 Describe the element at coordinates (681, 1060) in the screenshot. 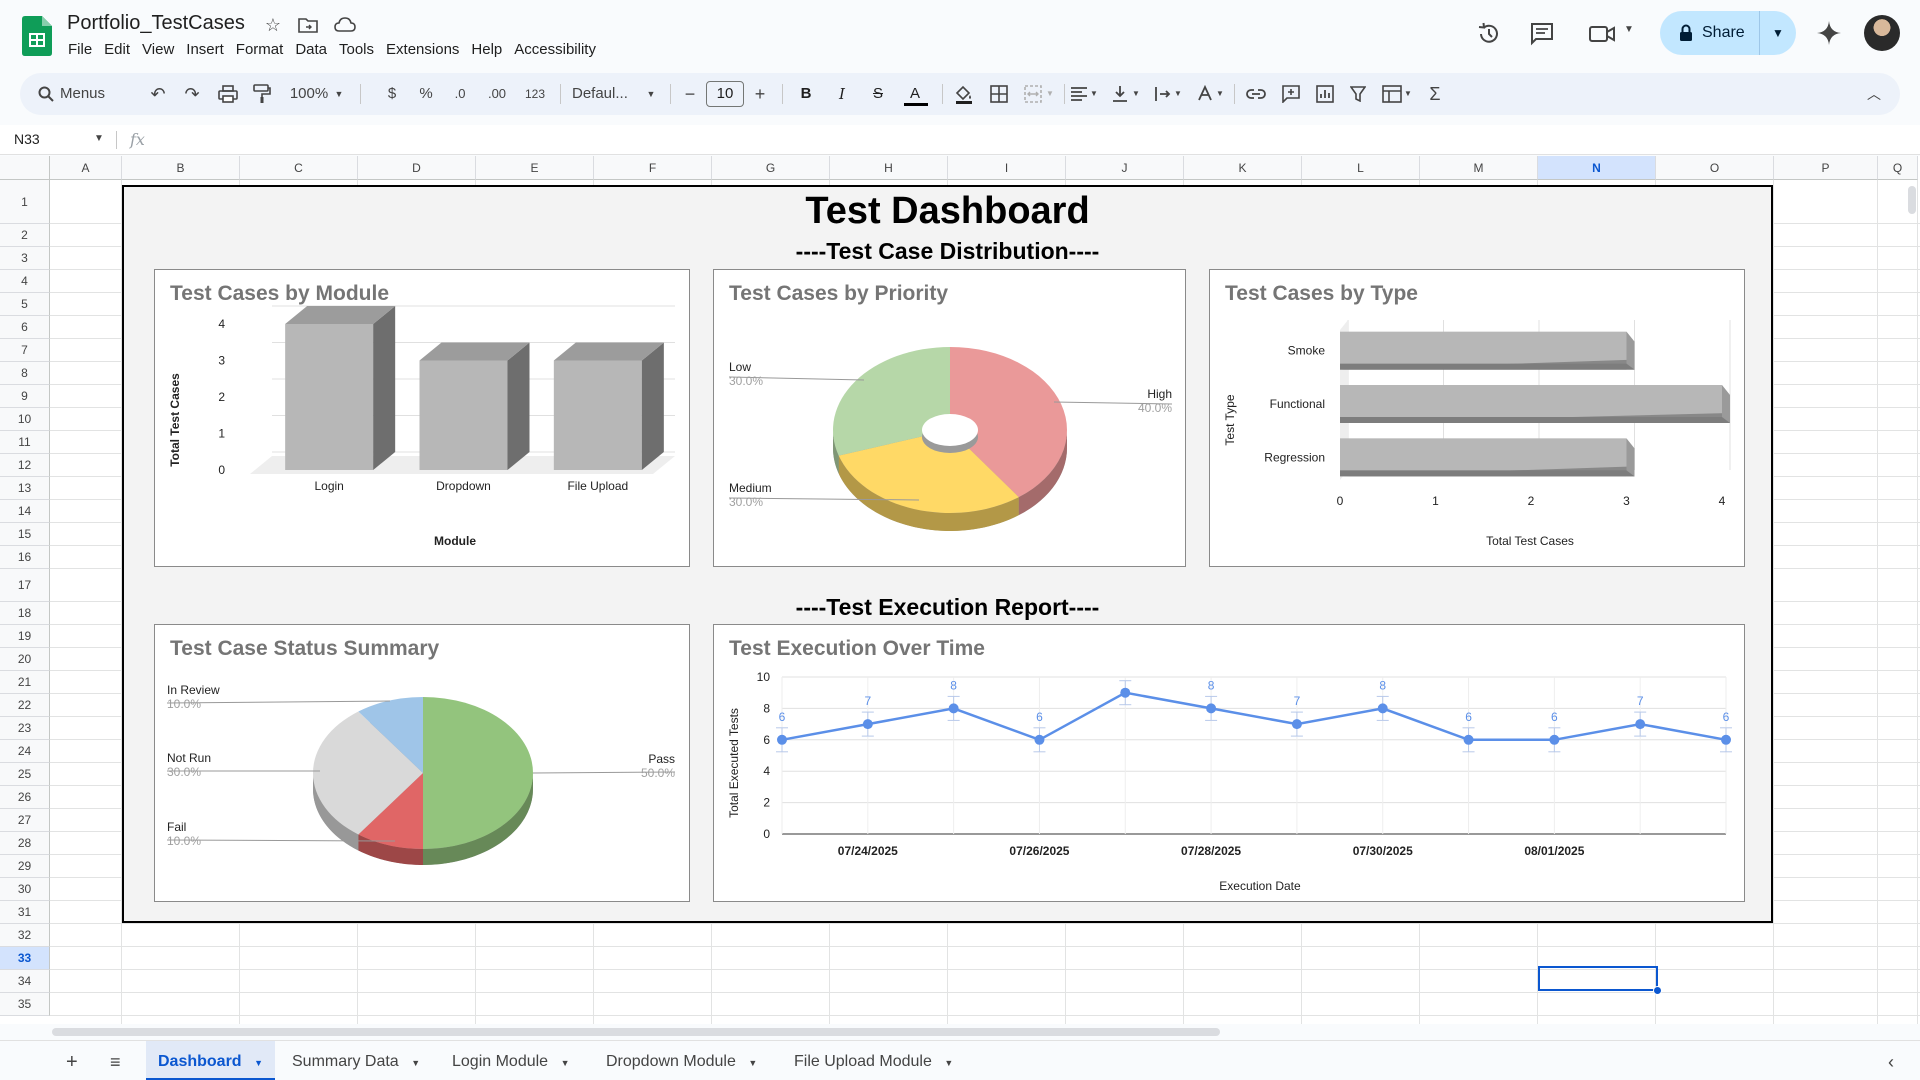

I see `sheet-tab-dropdown-module: Dropdown Module ▼` at that location.